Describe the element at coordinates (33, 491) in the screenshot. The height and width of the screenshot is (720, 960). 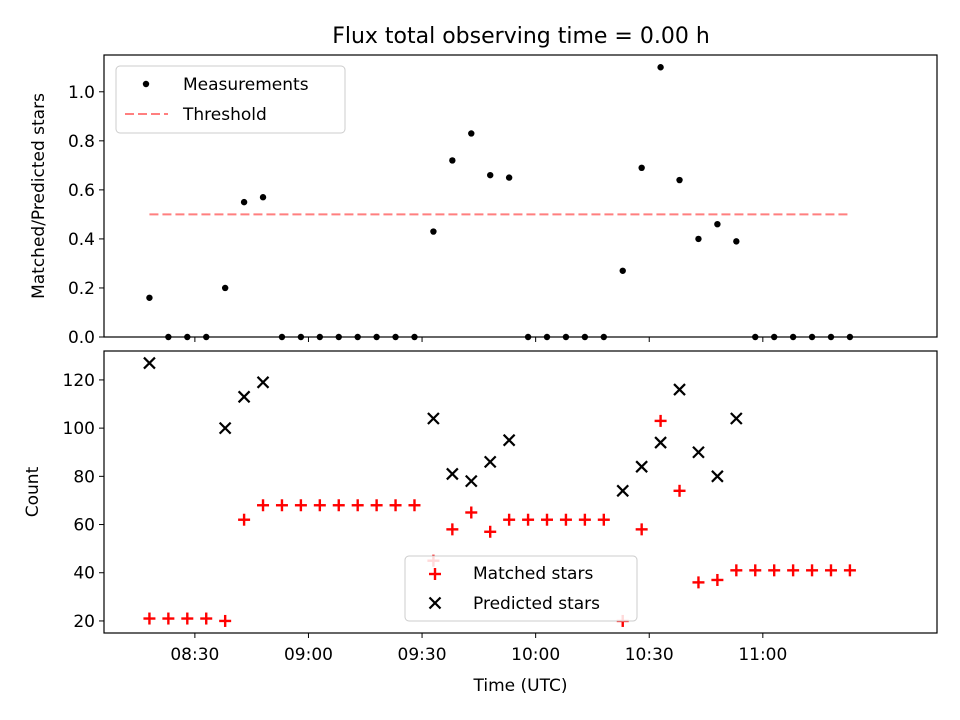
I see `bottom-y-axis-label: Count` at that location.